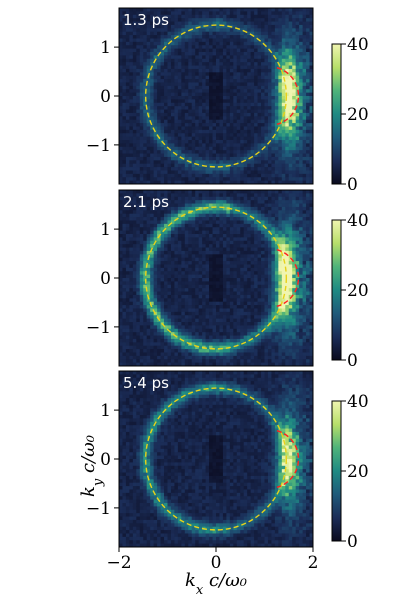 This screenshot has width=400, height=599. Describe the element at coordinates (146, 20) in the screenshot. I see `time-label: 1.3 ps` at that location.